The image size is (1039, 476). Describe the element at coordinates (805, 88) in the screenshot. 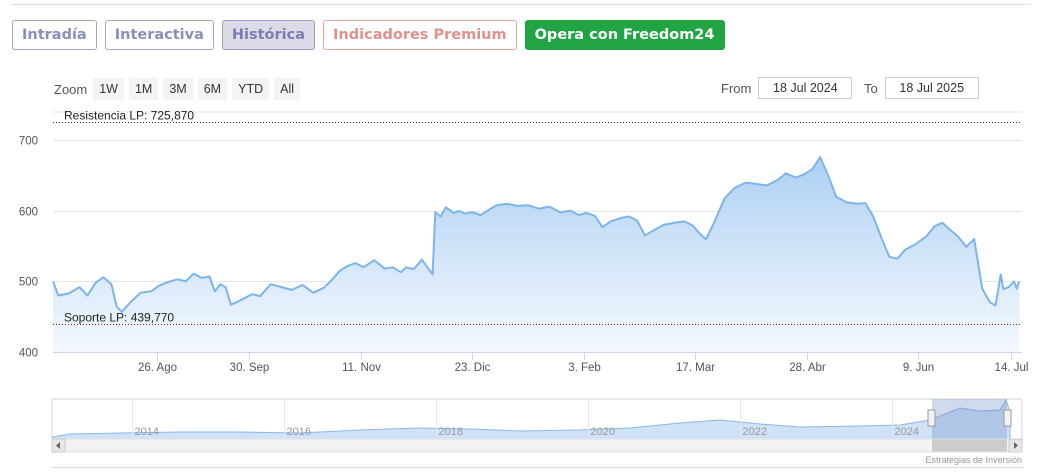

I see `from-date-input: 18 Jul 2024` at that location.